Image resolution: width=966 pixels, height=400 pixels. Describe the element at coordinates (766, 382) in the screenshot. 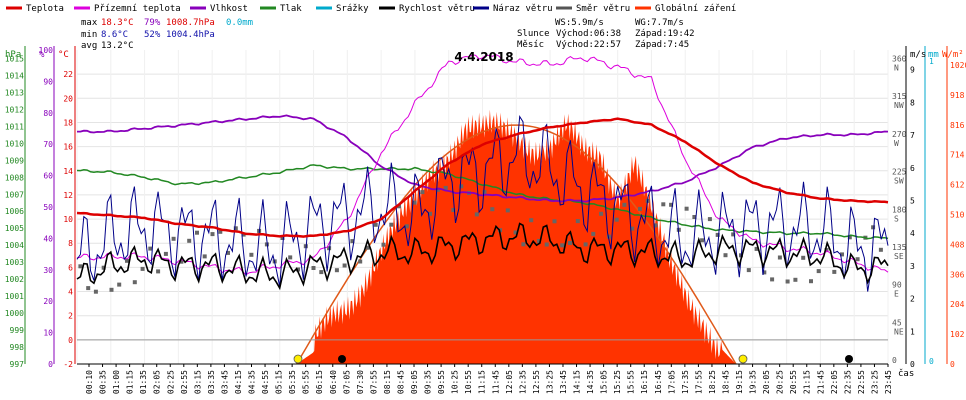

I see `x-tick-label: 20:05` at that location.